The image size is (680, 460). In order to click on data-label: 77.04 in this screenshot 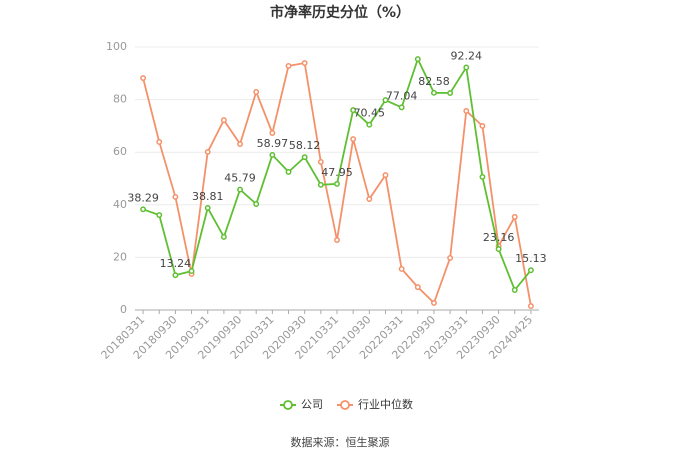, I will do `click(402, 95)`.